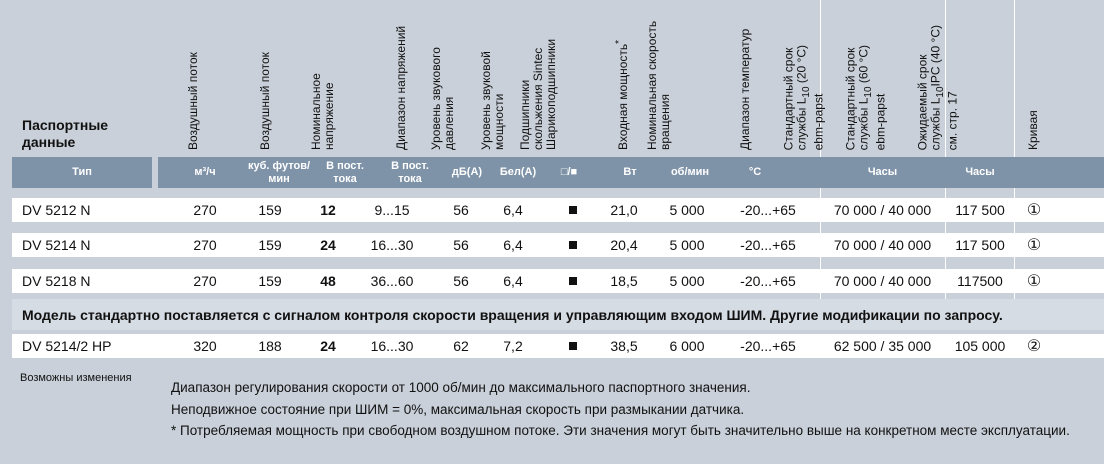 The width and height of the screenshot is (1104, 464). I want to click on col-temp-range: Диапазон температур, so click(745, 89).